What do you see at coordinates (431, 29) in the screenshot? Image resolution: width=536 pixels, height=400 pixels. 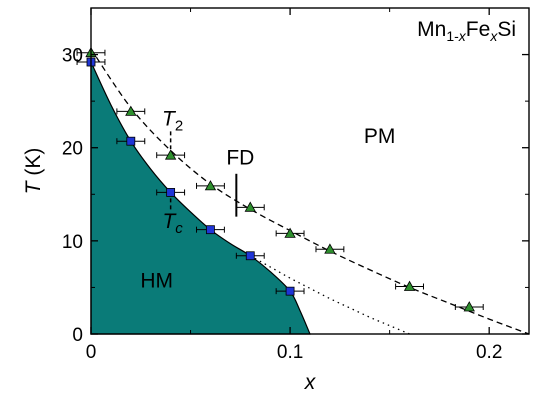 I see `title-base: Mn` at bounding box center [431, 29].